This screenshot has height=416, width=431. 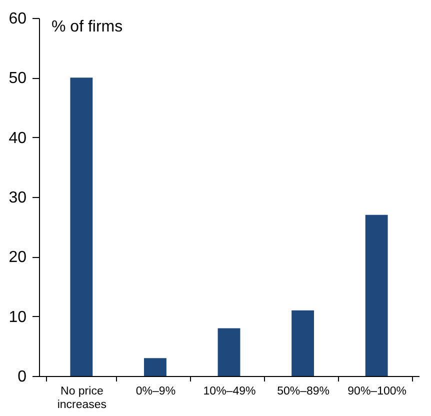 What do you see at coordinates (17, 317) in the screenshot?
I see `y-tick-label: 10` at bounding box center [17, 317].